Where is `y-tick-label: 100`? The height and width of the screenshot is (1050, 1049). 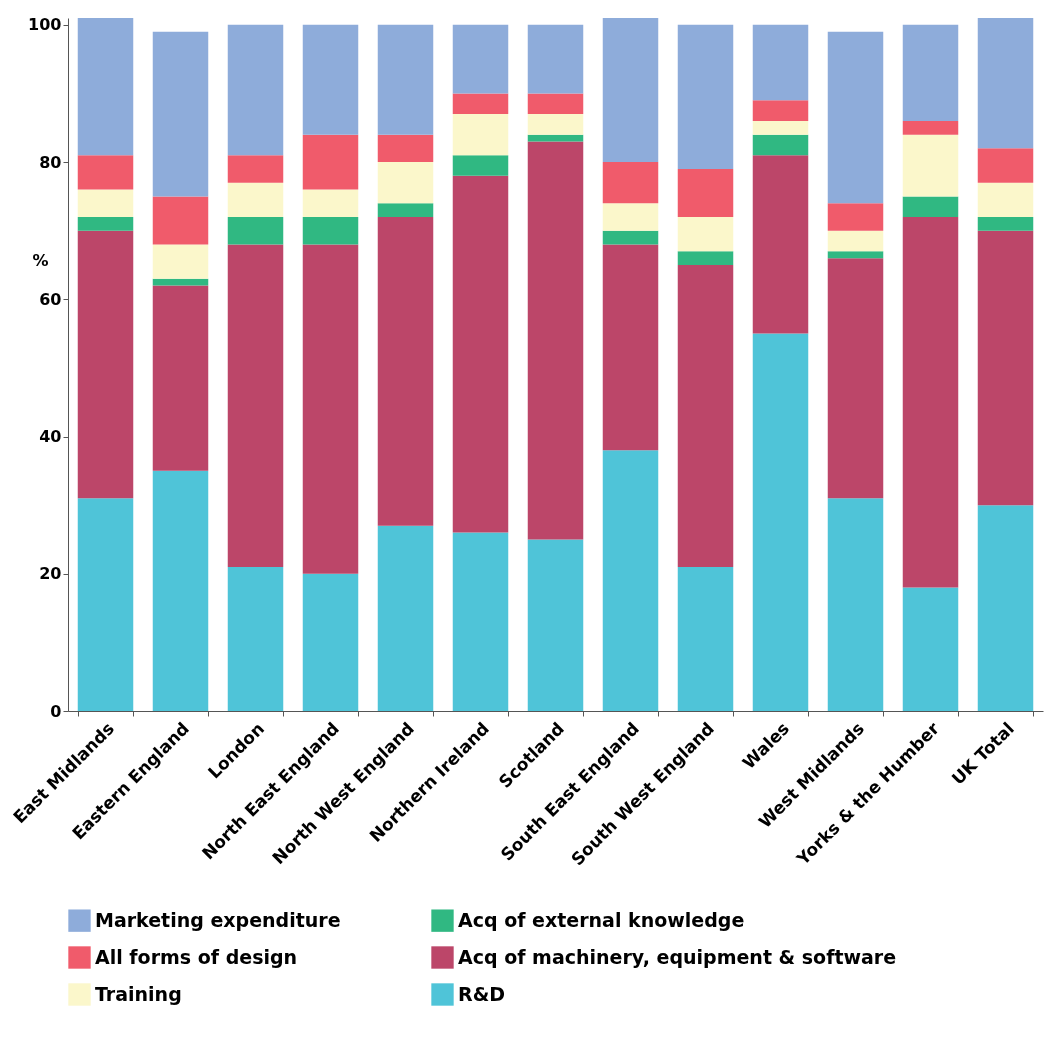
y-tick-label: 100 is located at coordinates (45, 25).